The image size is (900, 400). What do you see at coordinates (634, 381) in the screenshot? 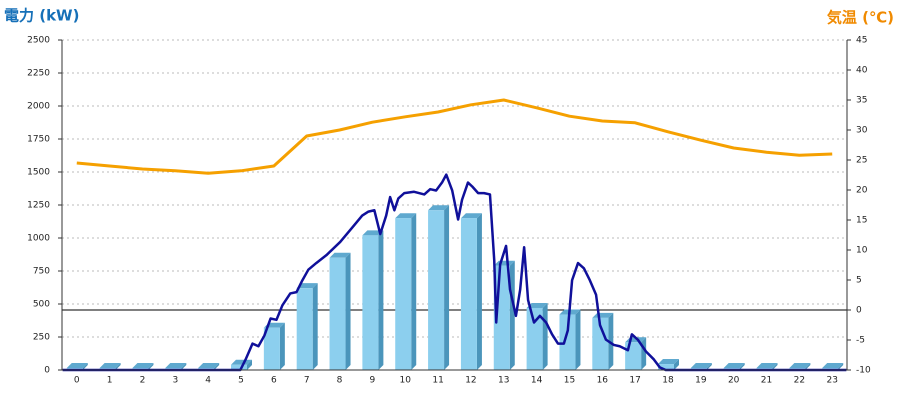
I see `x-tick-label: 17` at bounding box center [634, 381].